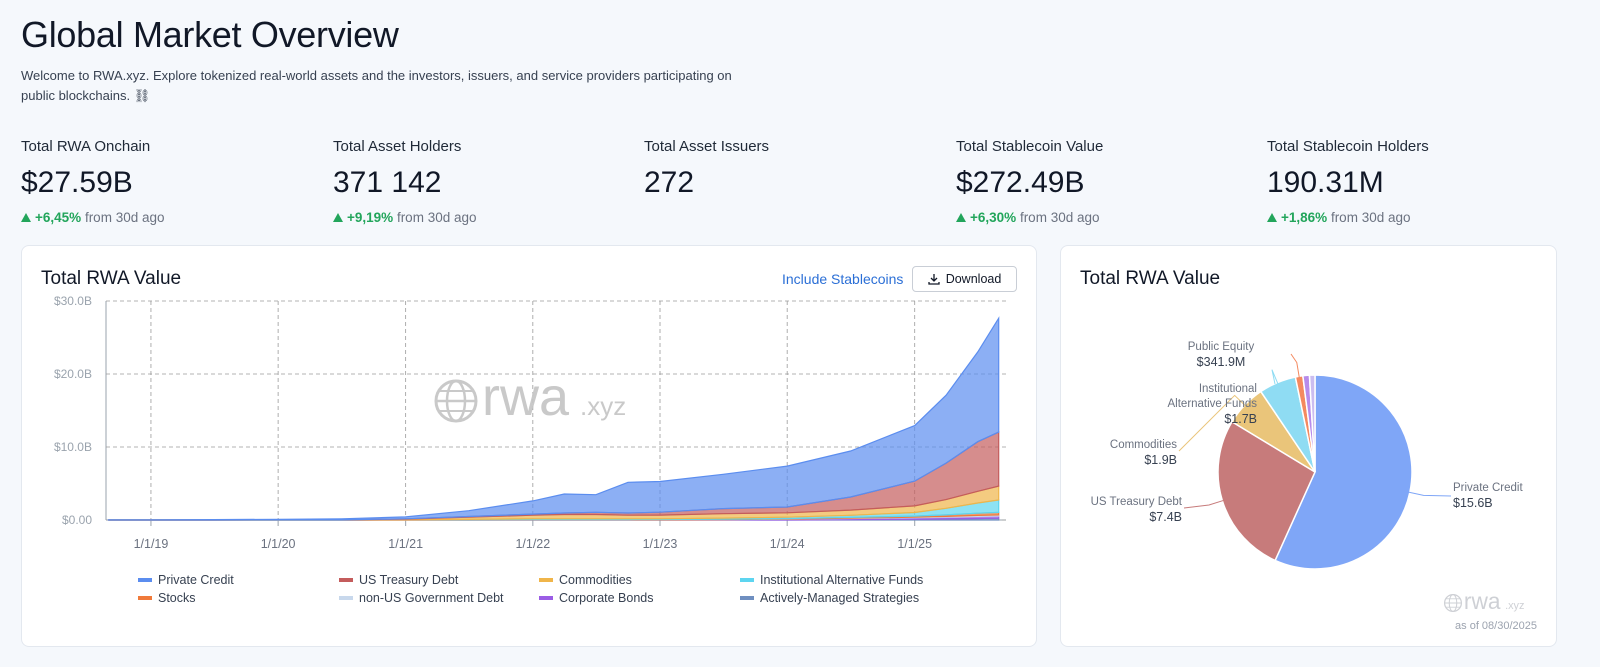 The height and width of the screenshot is (667, 1600). I want to click on pie-label: US Treasury Debt $7.4B, so click(1136, 510).